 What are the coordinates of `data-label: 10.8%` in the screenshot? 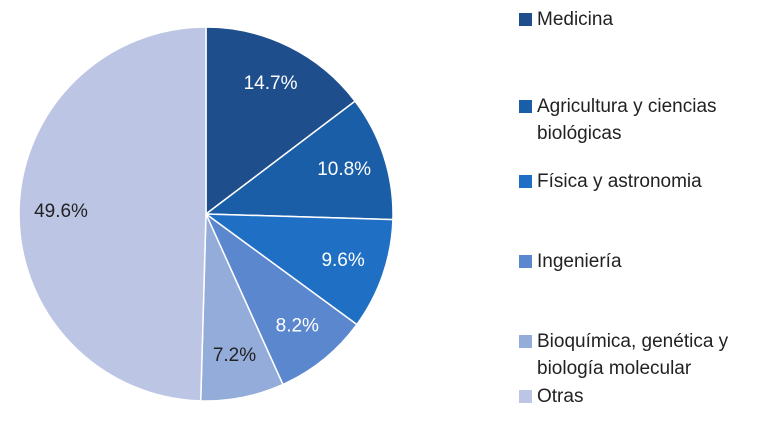 It's located at (344, 169).